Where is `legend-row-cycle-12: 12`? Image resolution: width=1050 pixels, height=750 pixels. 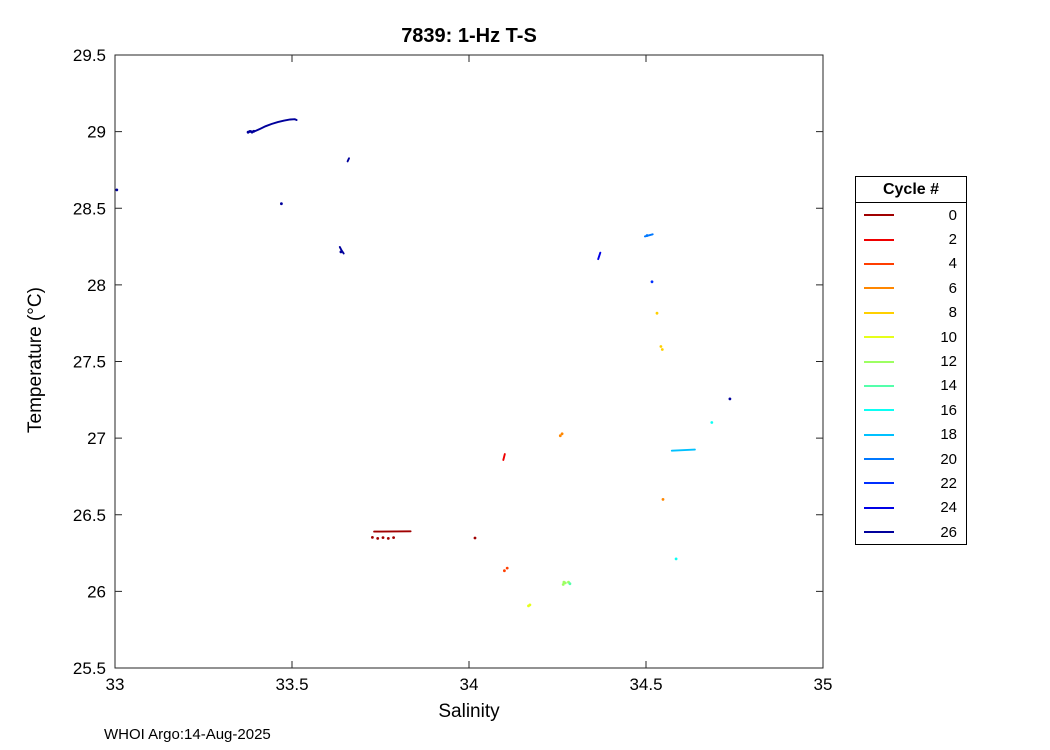 legend-row-cycle-12: 12 is located at coordinates (911, 361).